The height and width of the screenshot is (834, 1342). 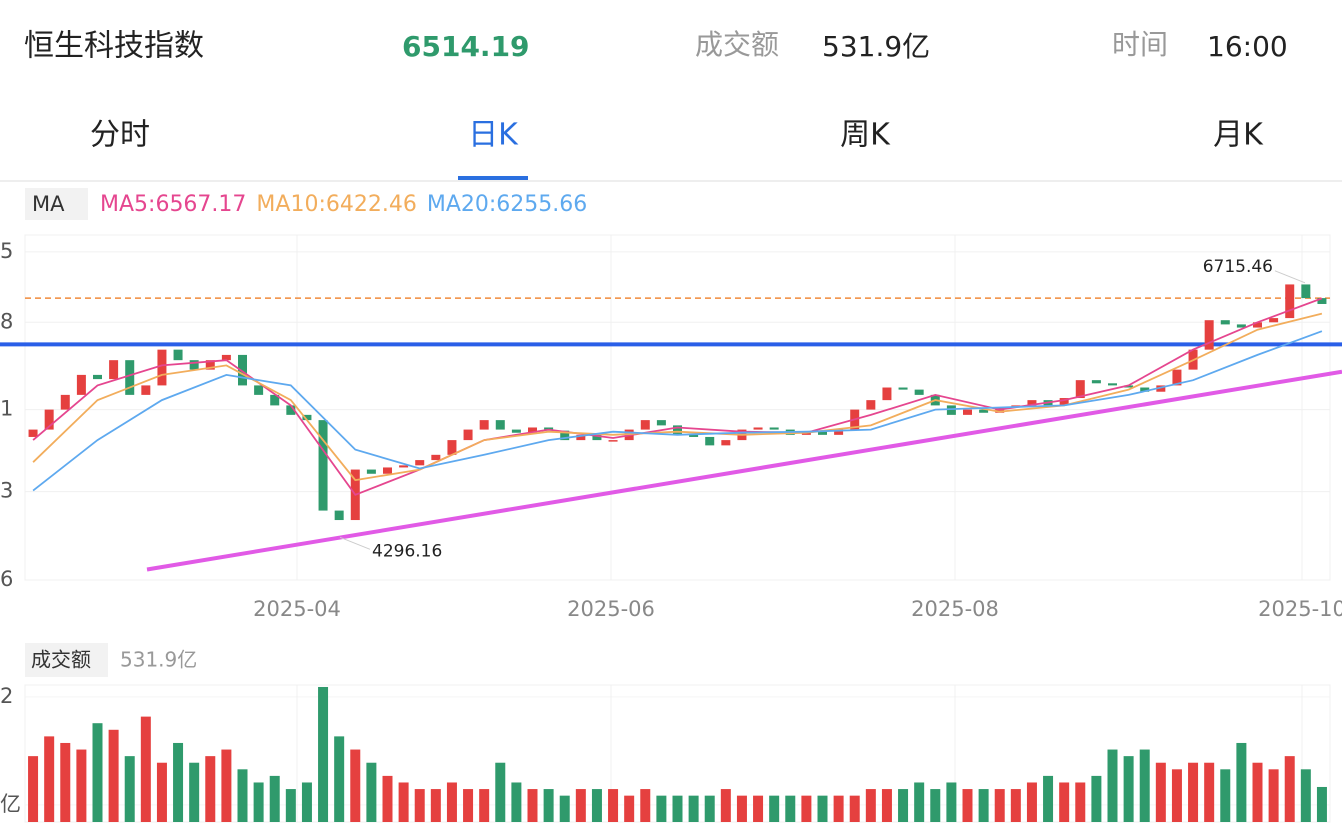 What do you see at coordinates (493, 178) in the screenshot?
I see `tab-underline` at bounding box center [493, 178].